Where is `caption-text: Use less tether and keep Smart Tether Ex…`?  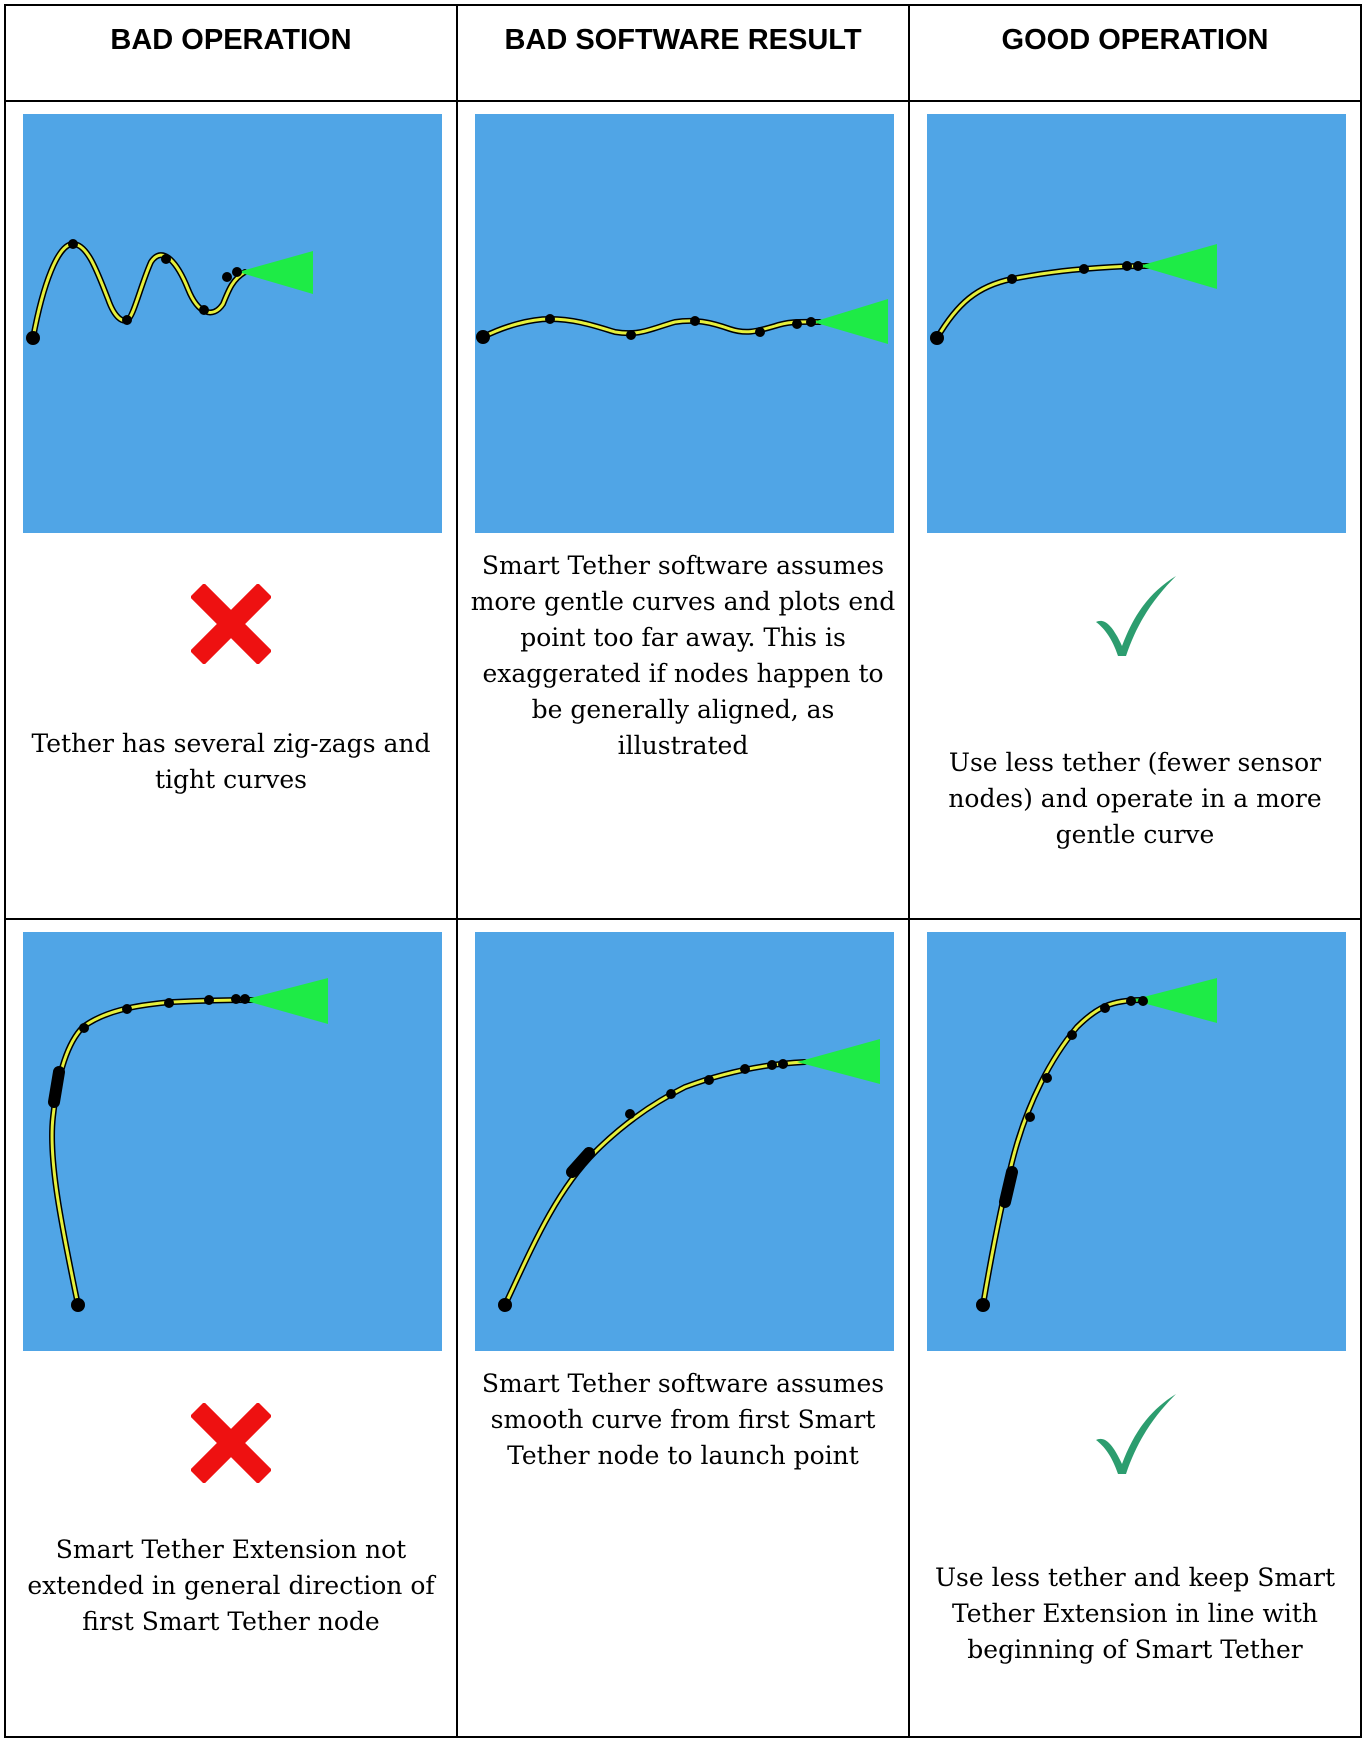 caption-text: Use less tether and keep Smart Tether Ex… is located at coordinates (1135, 1613).